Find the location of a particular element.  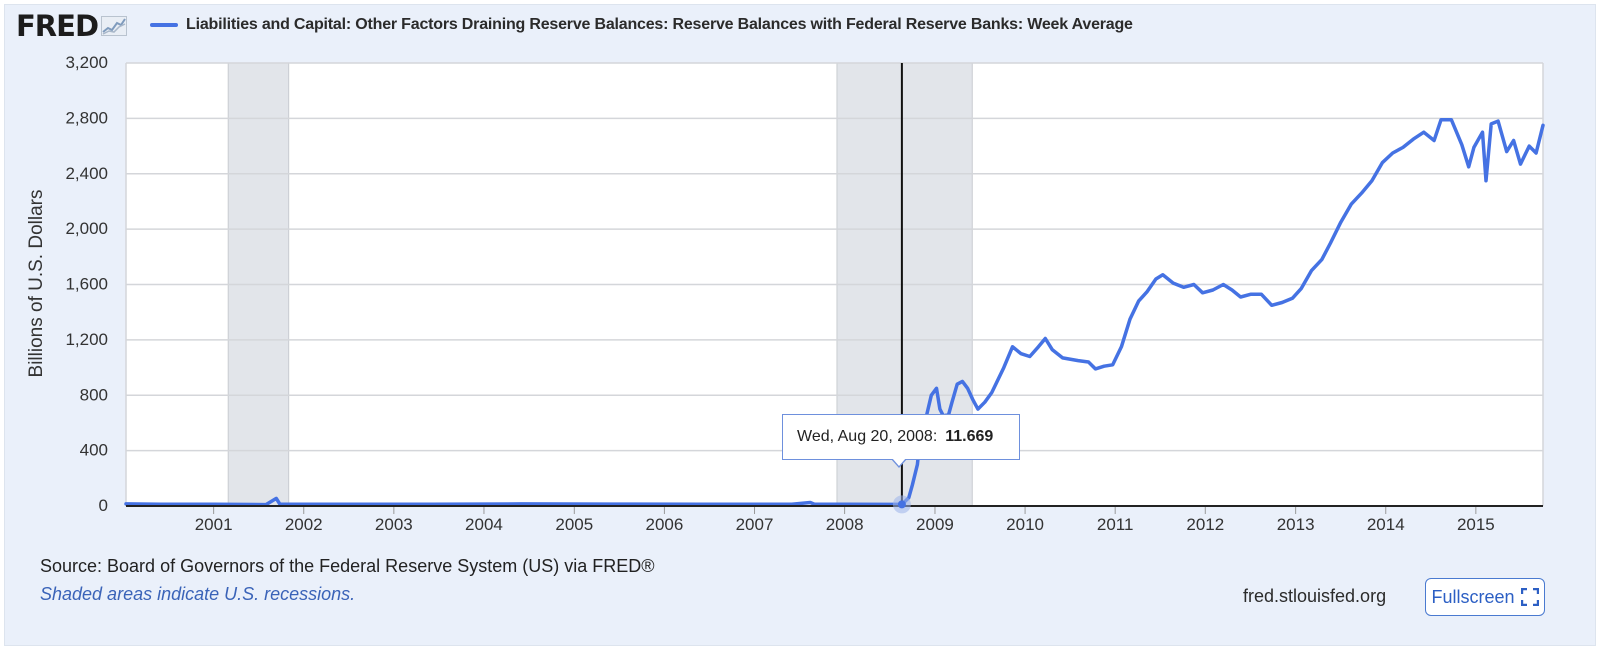

chart-trend-icon is located at coordinates (114, 28).